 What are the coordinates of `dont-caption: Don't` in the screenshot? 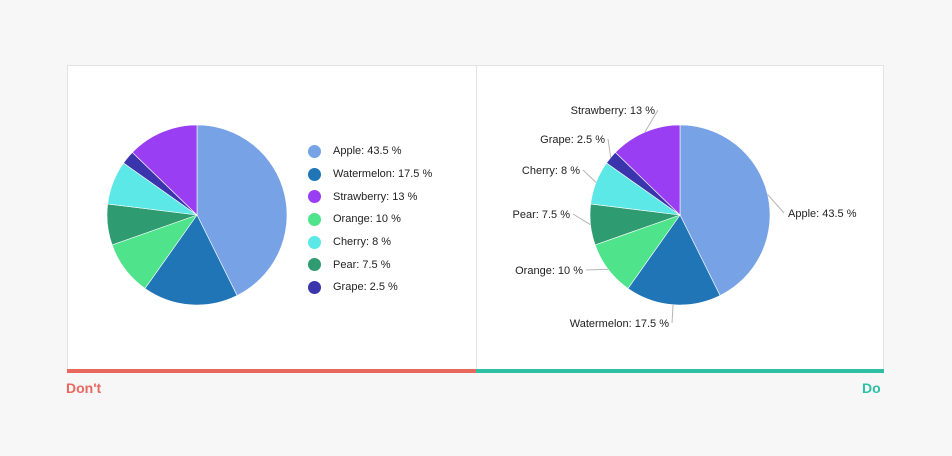 It's located at (84, 388).